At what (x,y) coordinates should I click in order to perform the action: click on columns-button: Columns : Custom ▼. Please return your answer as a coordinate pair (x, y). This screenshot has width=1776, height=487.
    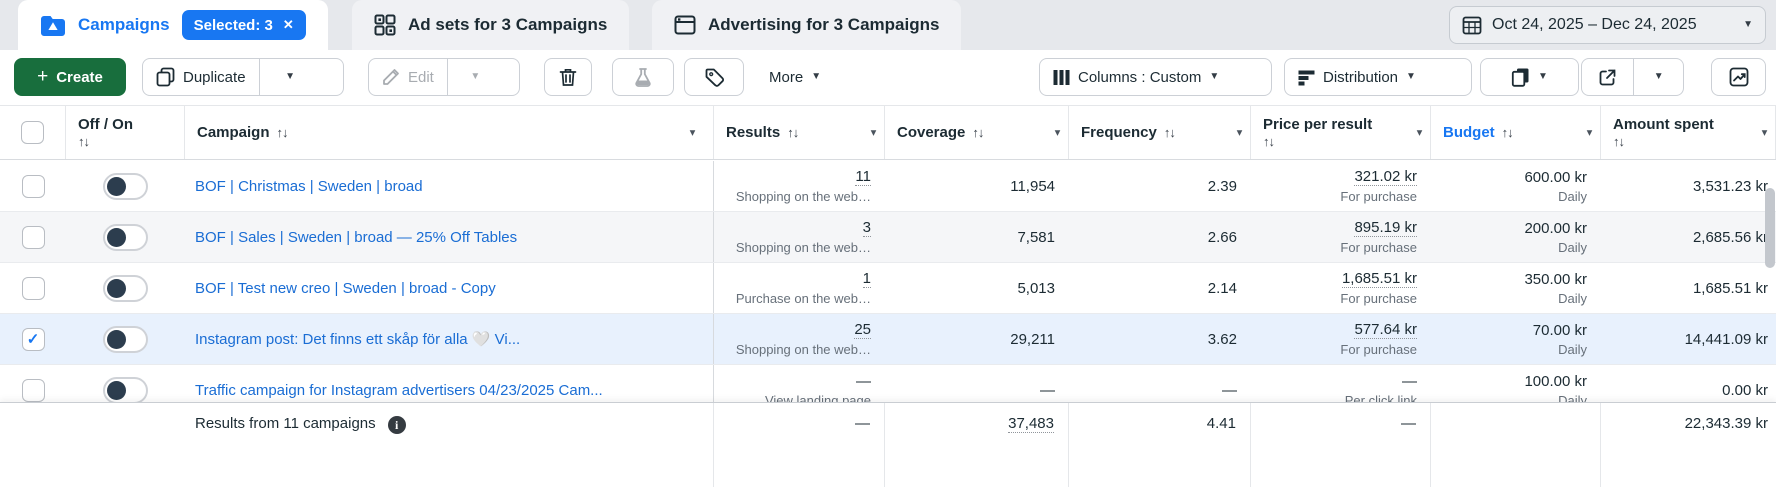
    Looking at the image, I should click on (1155, 77).